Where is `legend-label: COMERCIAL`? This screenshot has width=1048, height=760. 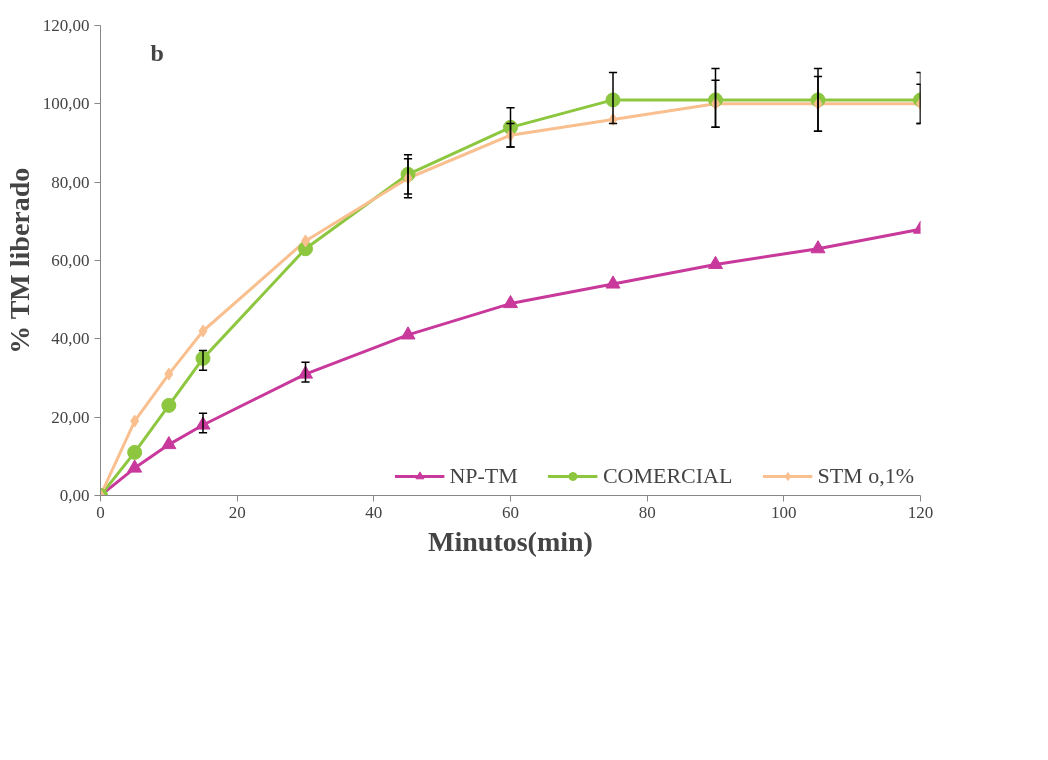
legend-label: COMERCIAL is located at coordinates (667, 476).